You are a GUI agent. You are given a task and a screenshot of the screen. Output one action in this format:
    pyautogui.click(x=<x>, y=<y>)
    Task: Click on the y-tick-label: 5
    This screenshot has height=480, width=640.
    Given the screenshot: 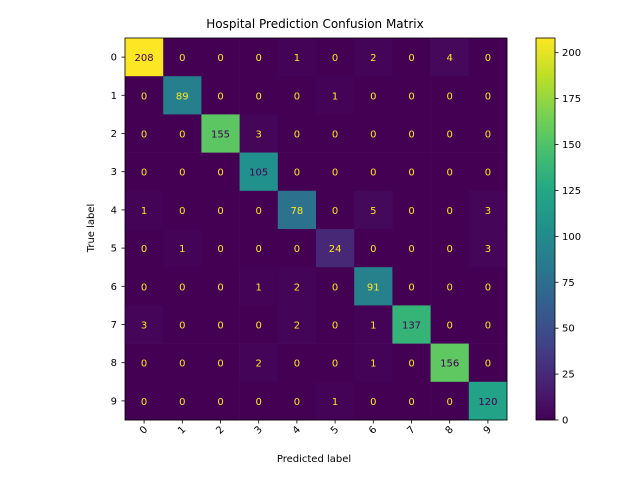 What is the action you would take?
    pyautogui.click(x=114, y=249)
    